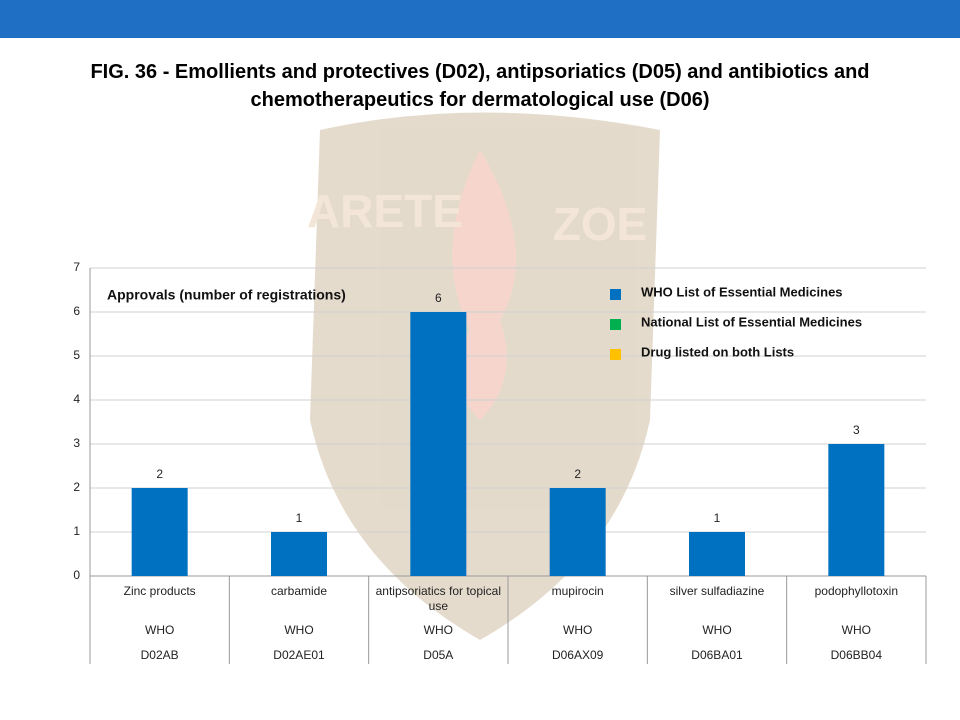 This screenshot has width=960, height=720. I want to click on x-tick-label: podophyllotoxin, so click(856, 591).